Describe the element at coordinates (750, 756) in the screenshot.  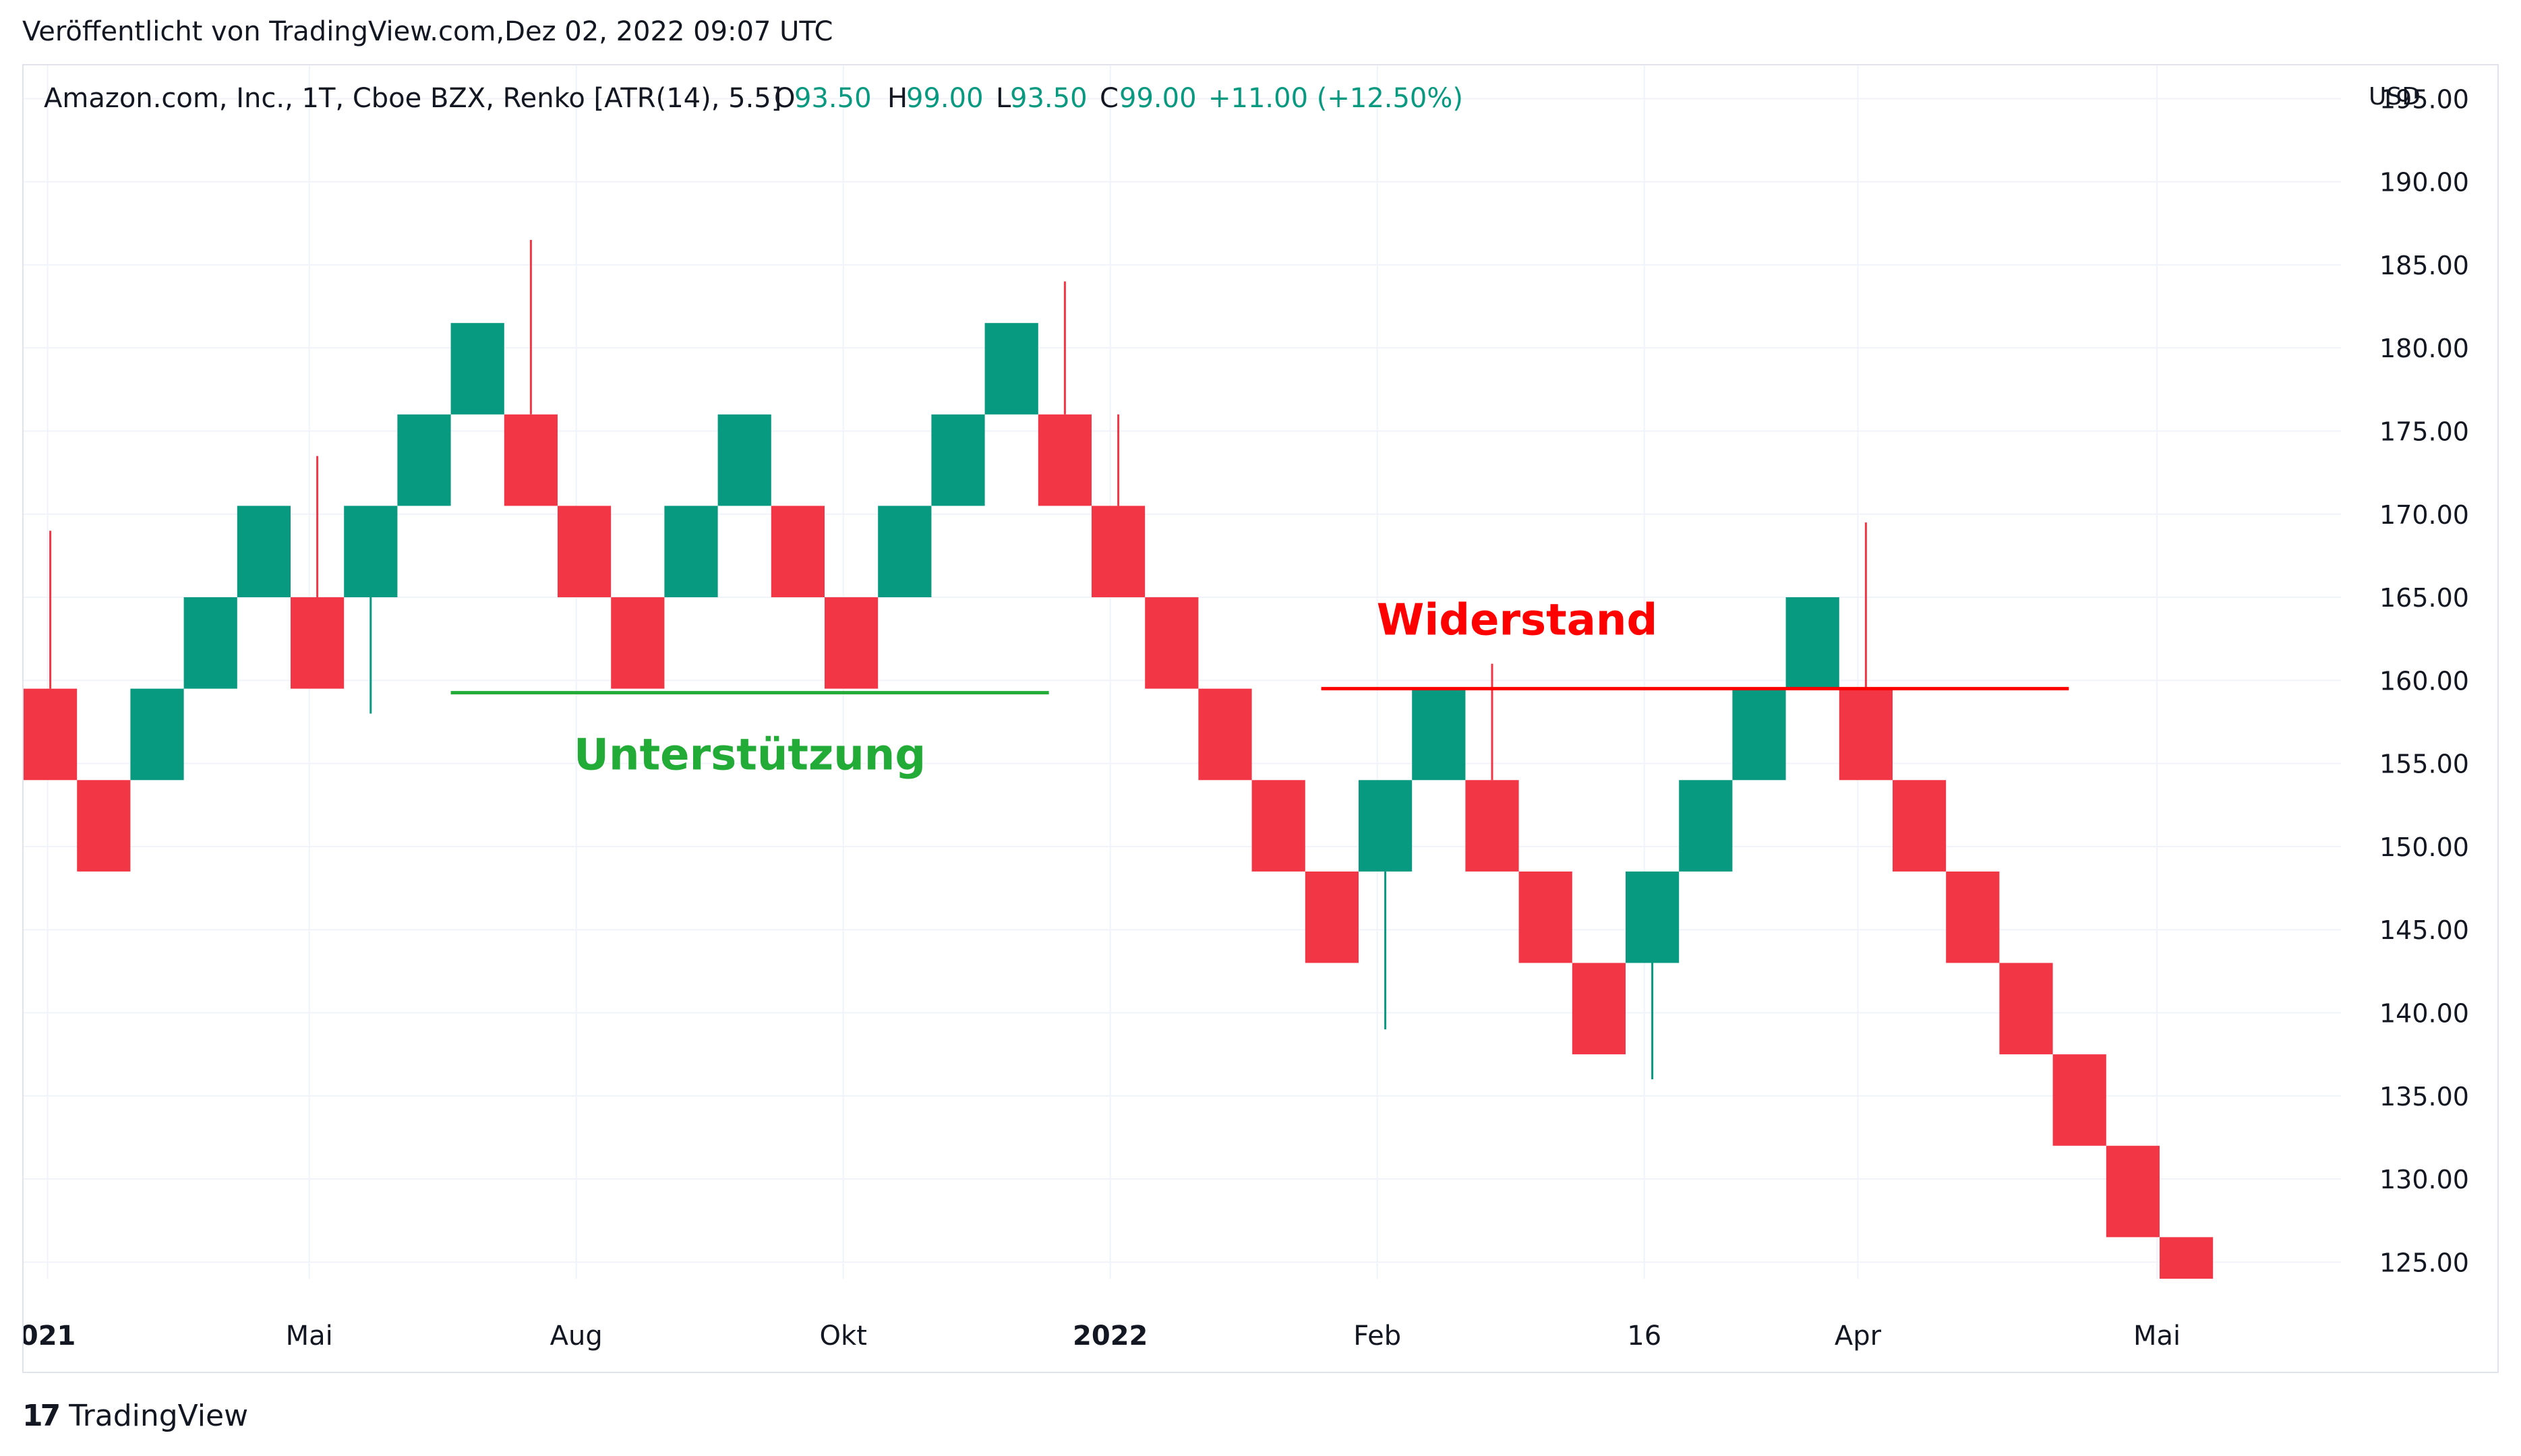
I see `support-label: Unterstützung` at that location.